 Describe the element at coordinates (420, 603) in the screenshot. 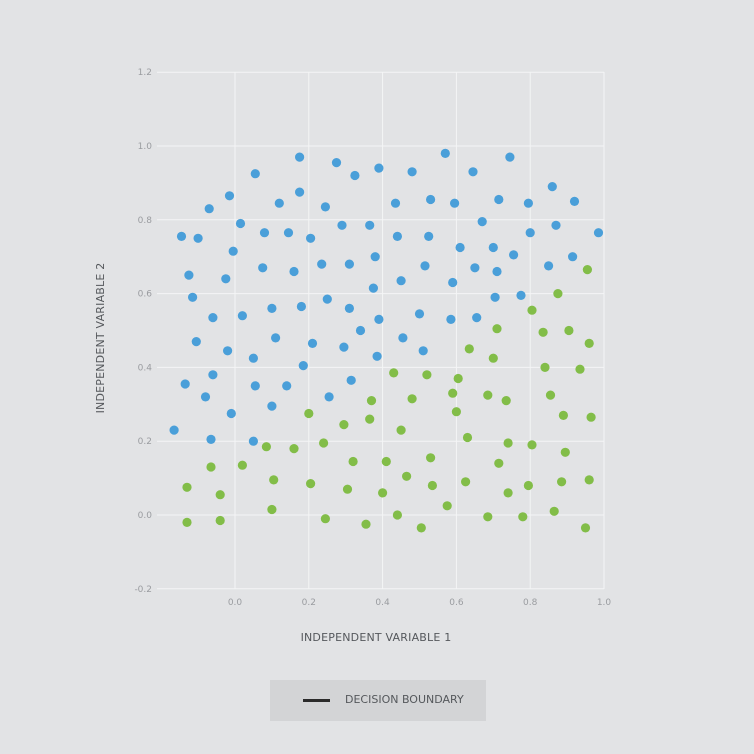

I see `x-tick-labels: 0.0 0.2 0.4 0.6 0.8 1.0` at that location.